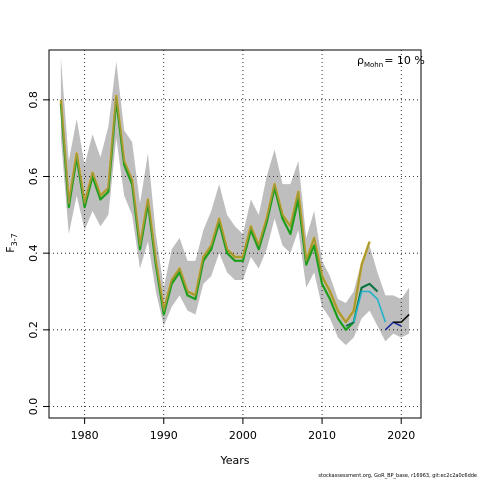 This screenshot has width=480, height=480. What do you see at coordinates (33, 253) in the screenshot?
I see `y-tick-label: 0.4` at bounding box center [33, 253].